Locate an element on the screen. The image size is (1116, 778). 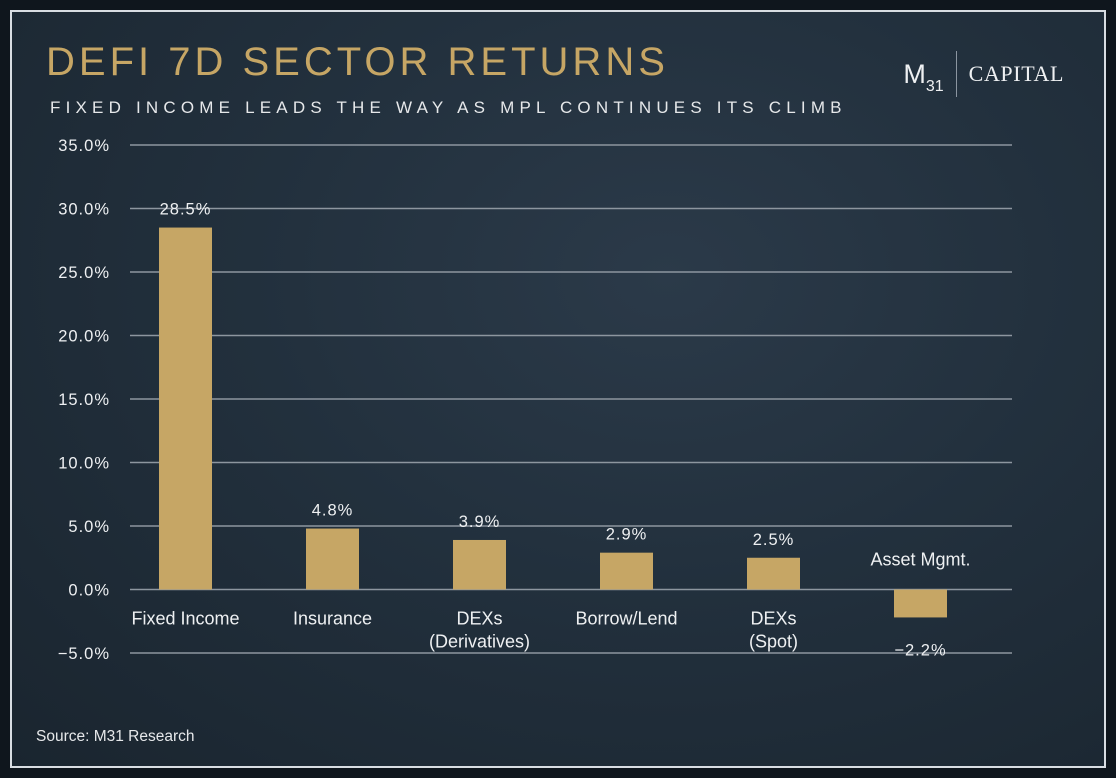
data-label: 2.9% is located at coordinates (627, 535).